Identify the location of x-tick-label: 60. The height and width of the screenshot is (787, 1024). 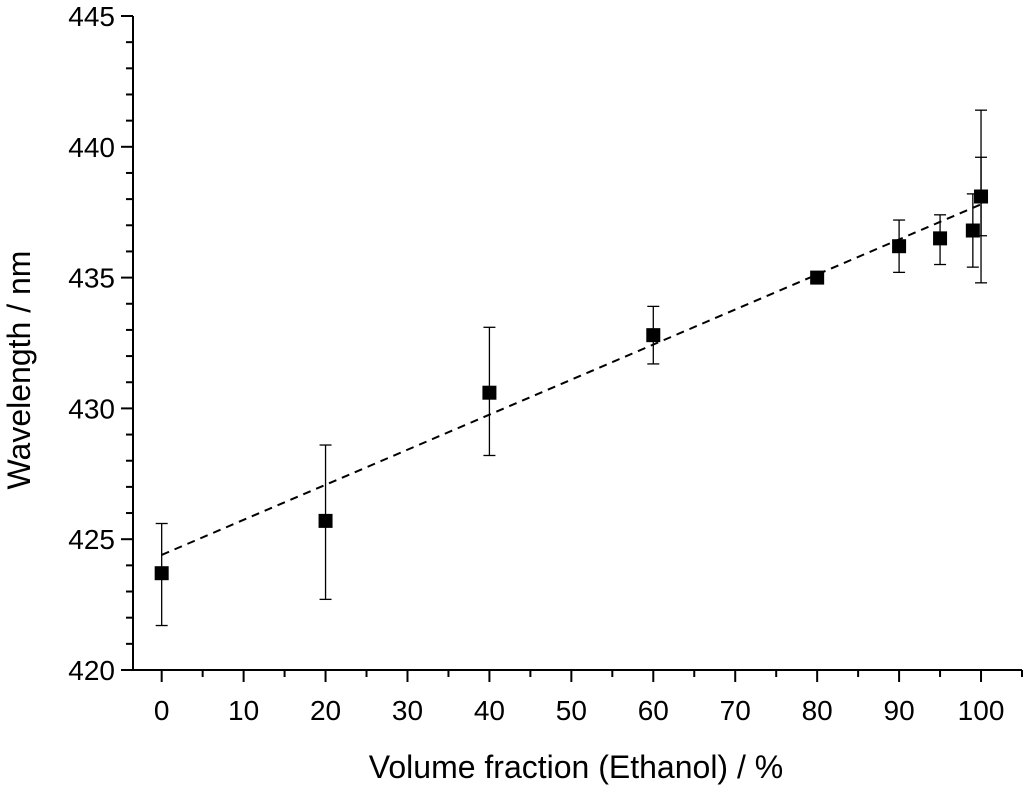
(653, 710).